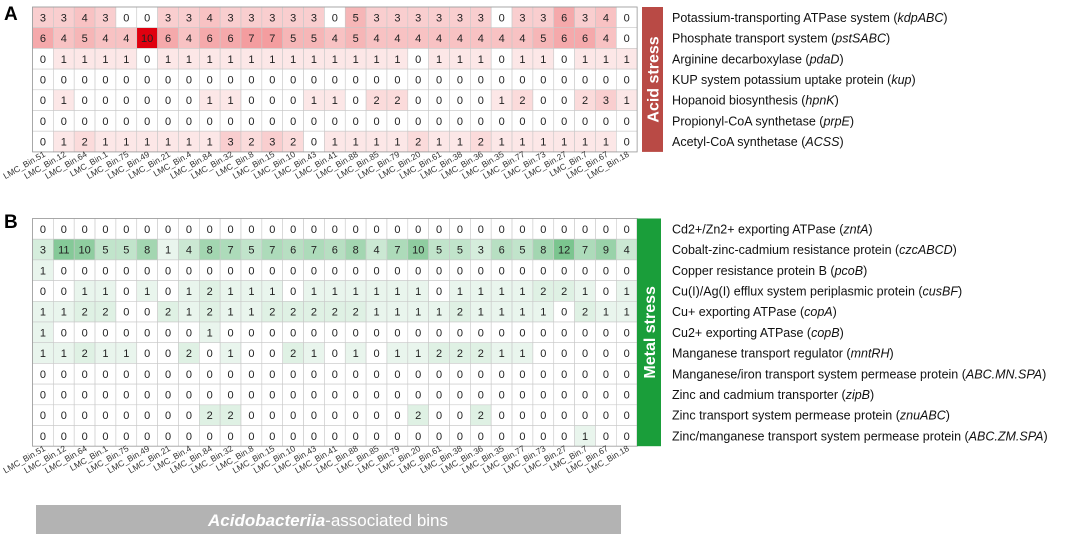 Image resolution: width=1080 pixels, height=537 pixels. What do you see at coordinates (356, 18) in the screenshot?
I see `cell-value: 5` at bounding box center [356, 18].